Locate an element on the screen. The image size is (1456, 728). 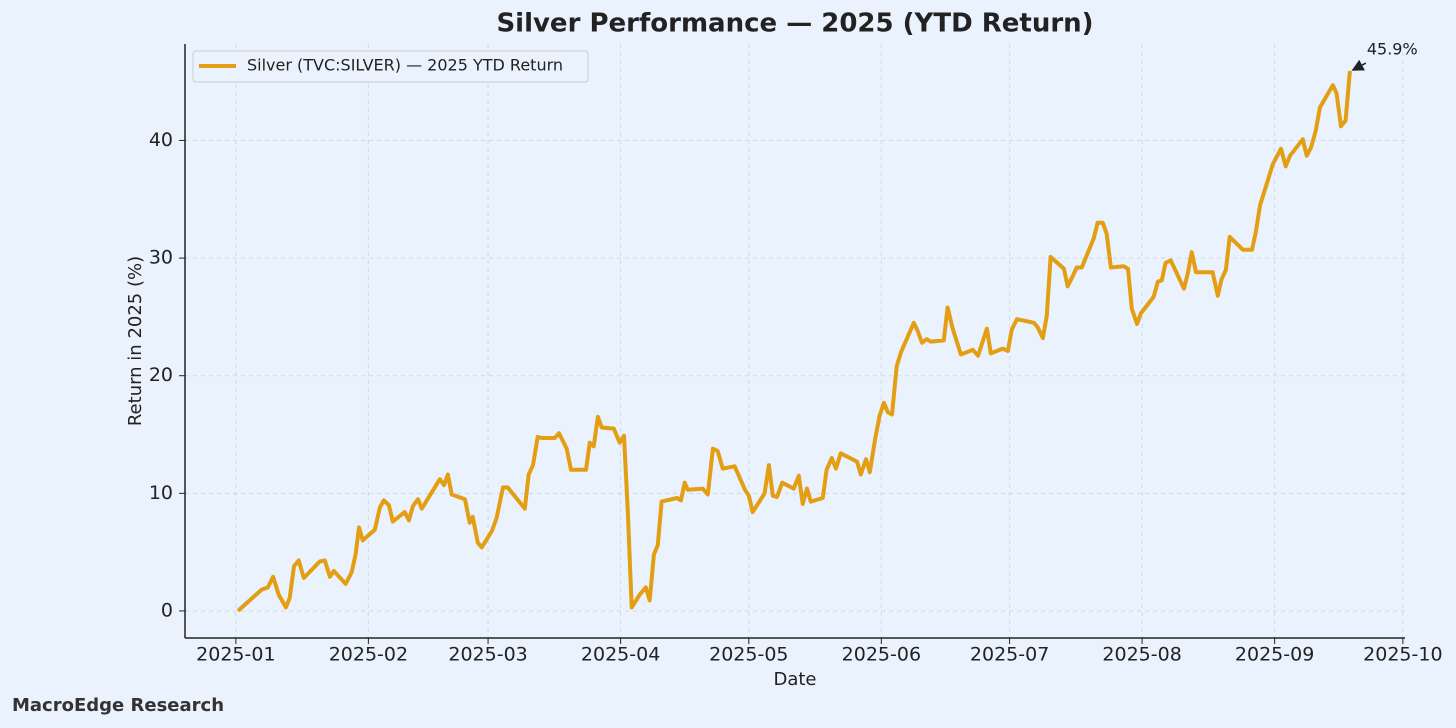
x-tick-label: 2025-02 is located at coordinates (368, 655).